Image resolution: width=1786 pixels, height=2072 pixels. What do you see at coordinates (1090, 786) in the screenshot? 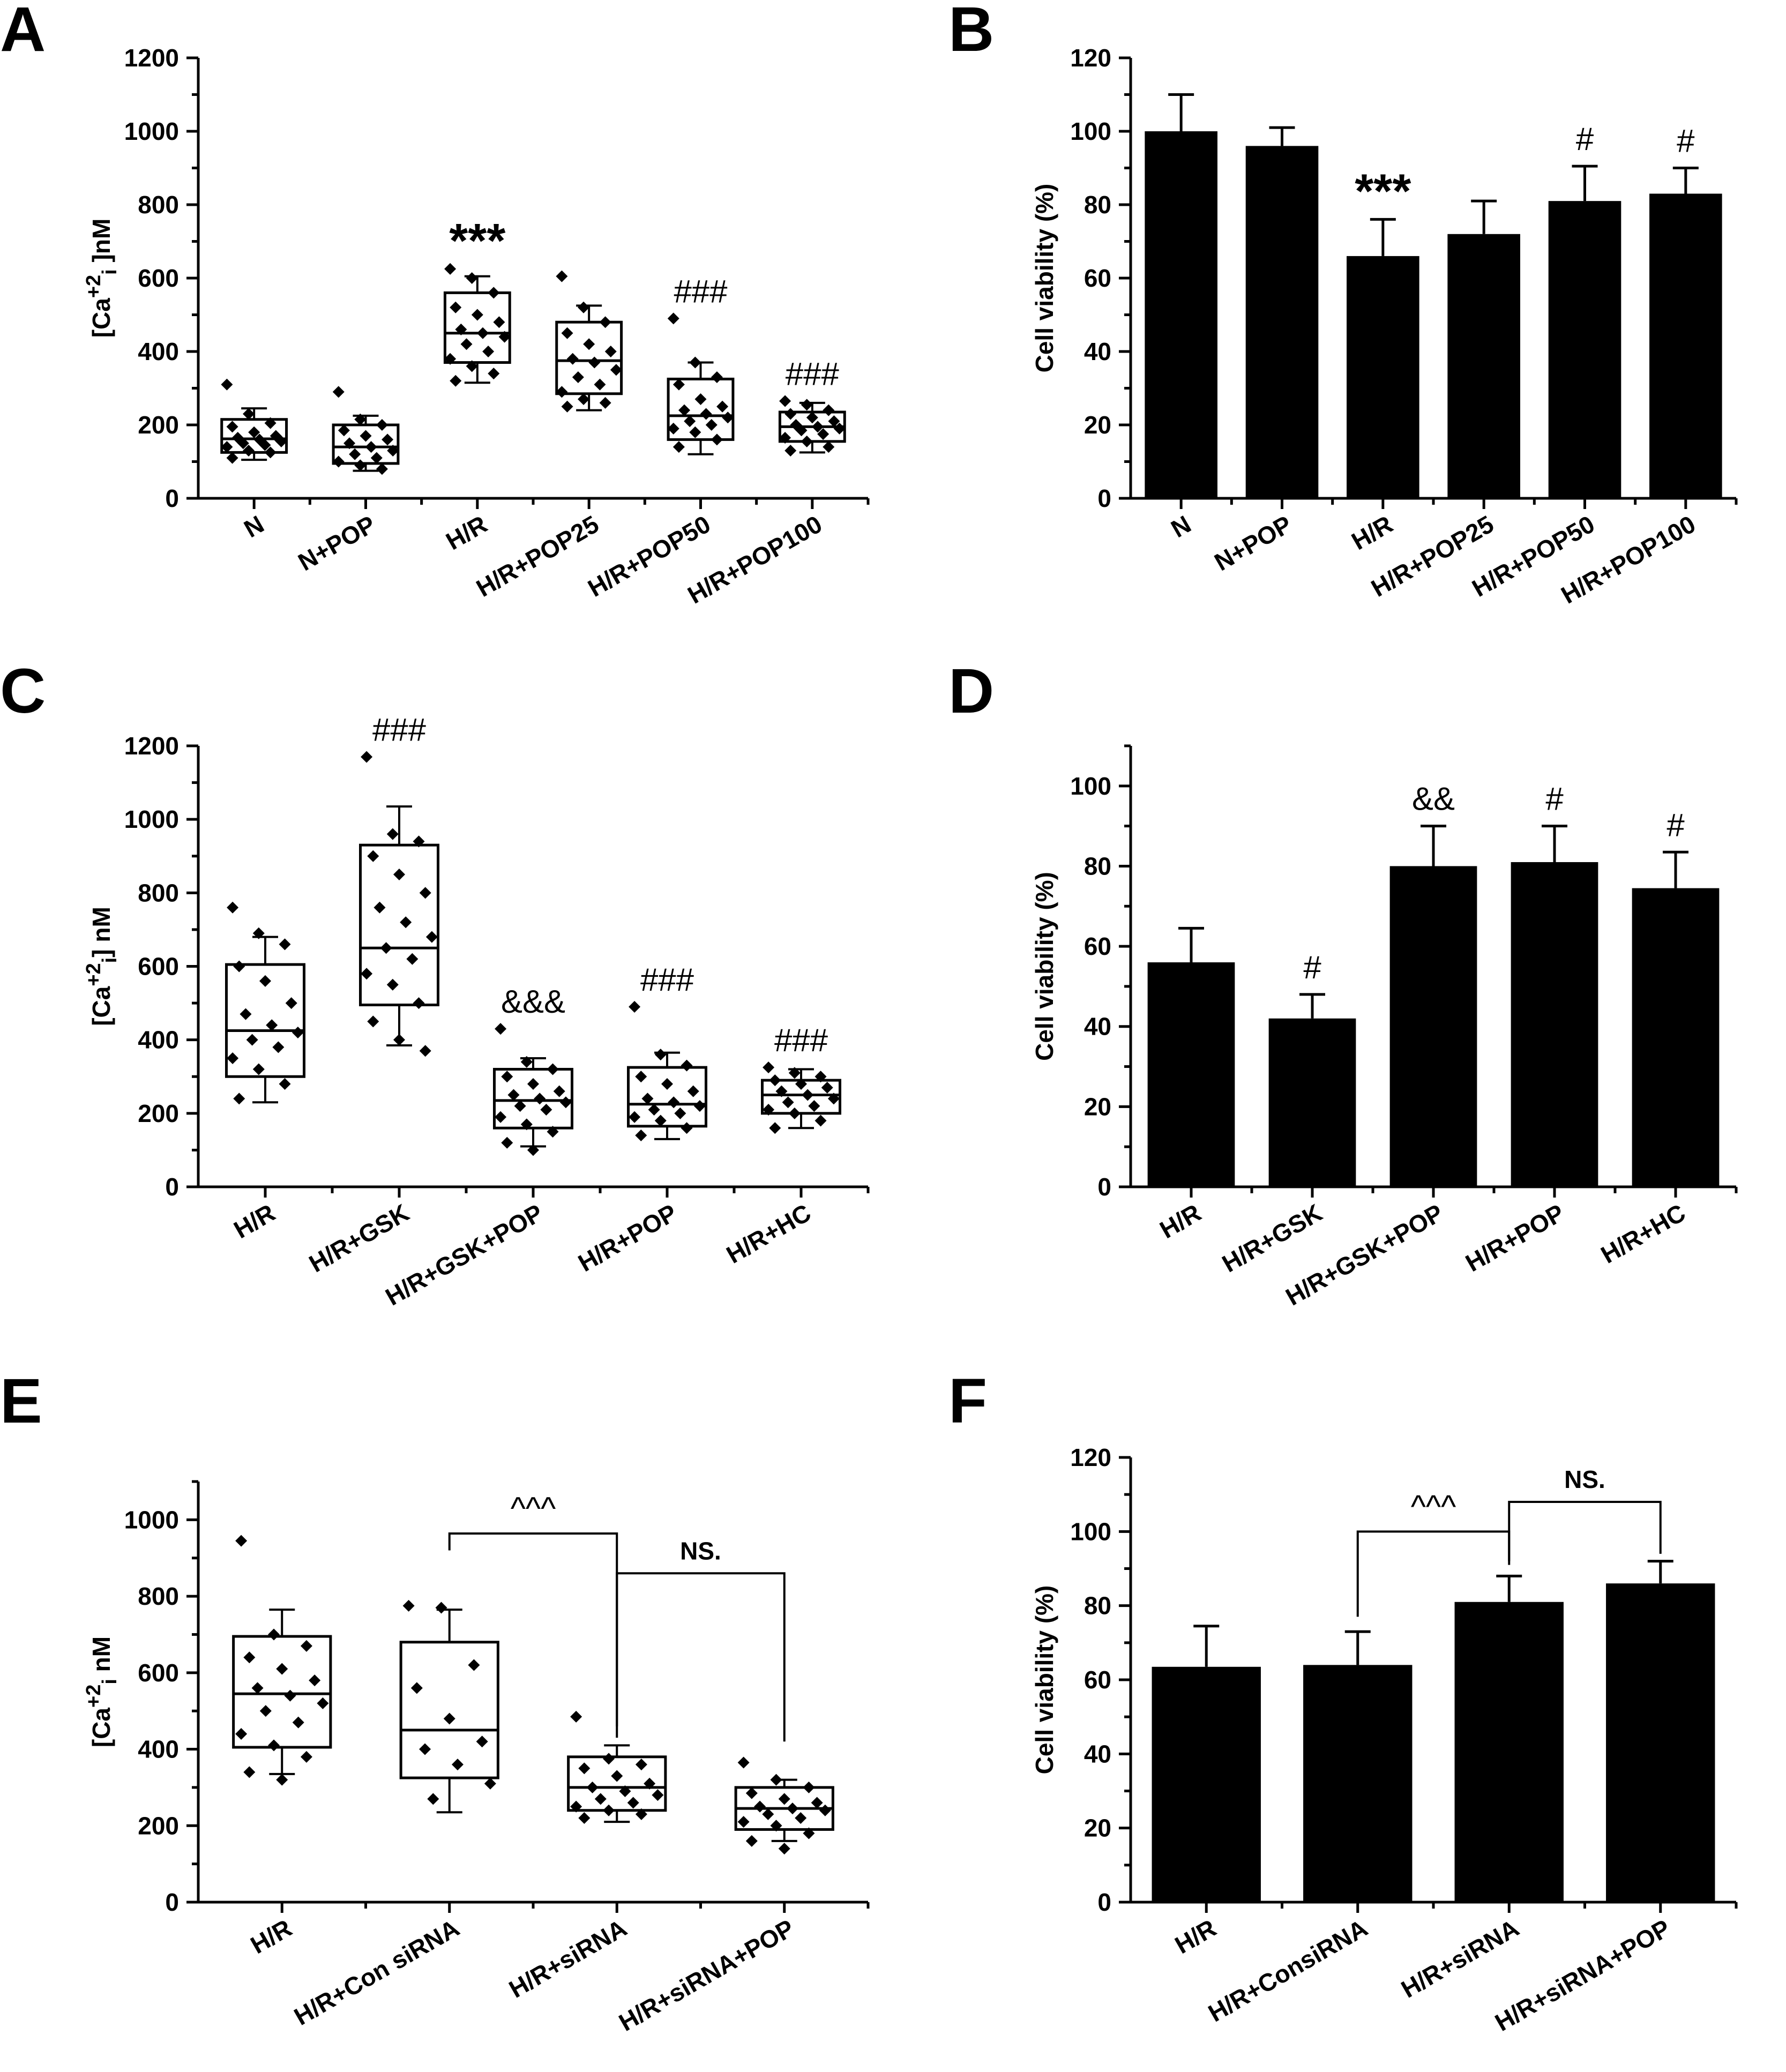
I see `y-tick-label: 100` at bounding box center [1090, 786].